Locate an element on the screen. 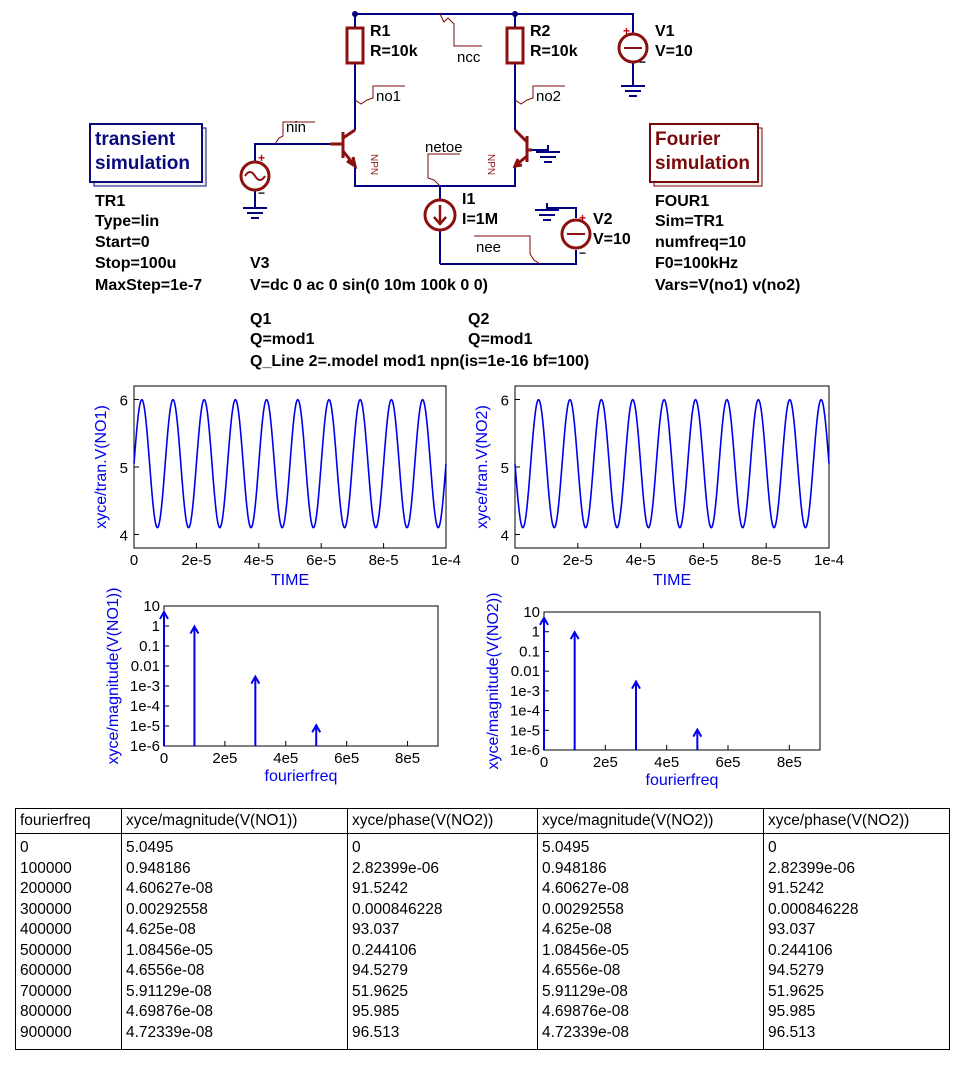  x-tick-label: 8e-5 is located at coordinates (766, 560).